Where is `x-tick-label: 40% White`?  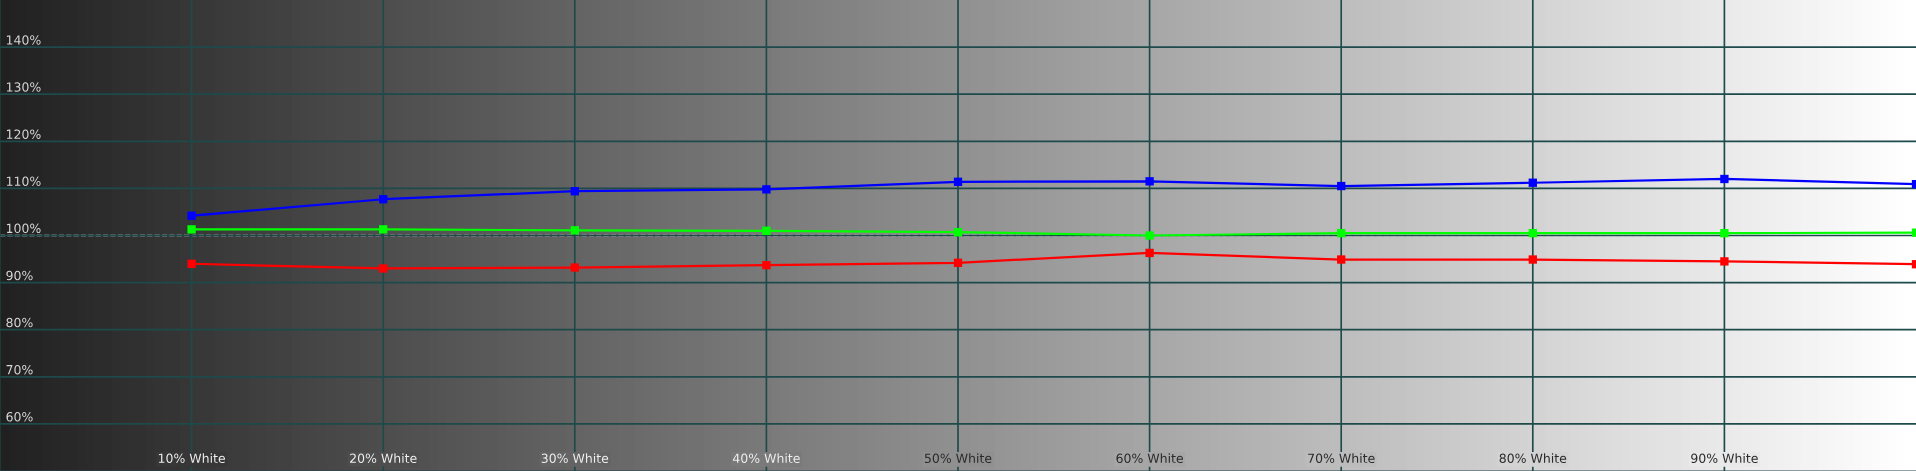
x-tick-label: 40% White is located at coordinates (766, 458).